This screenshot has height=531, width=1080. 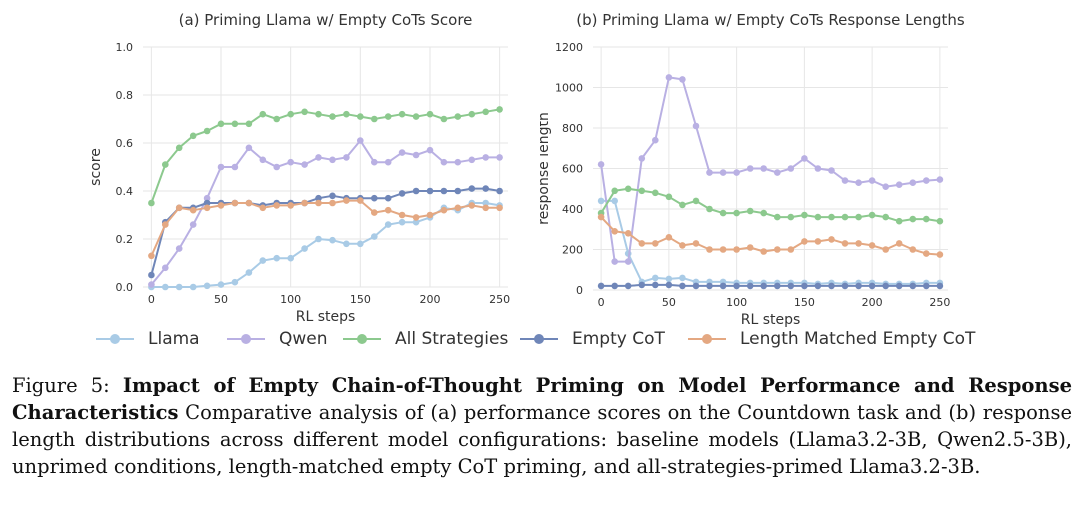 I want to click on legend-item-llama: Llama, so click(x=148, y=339).